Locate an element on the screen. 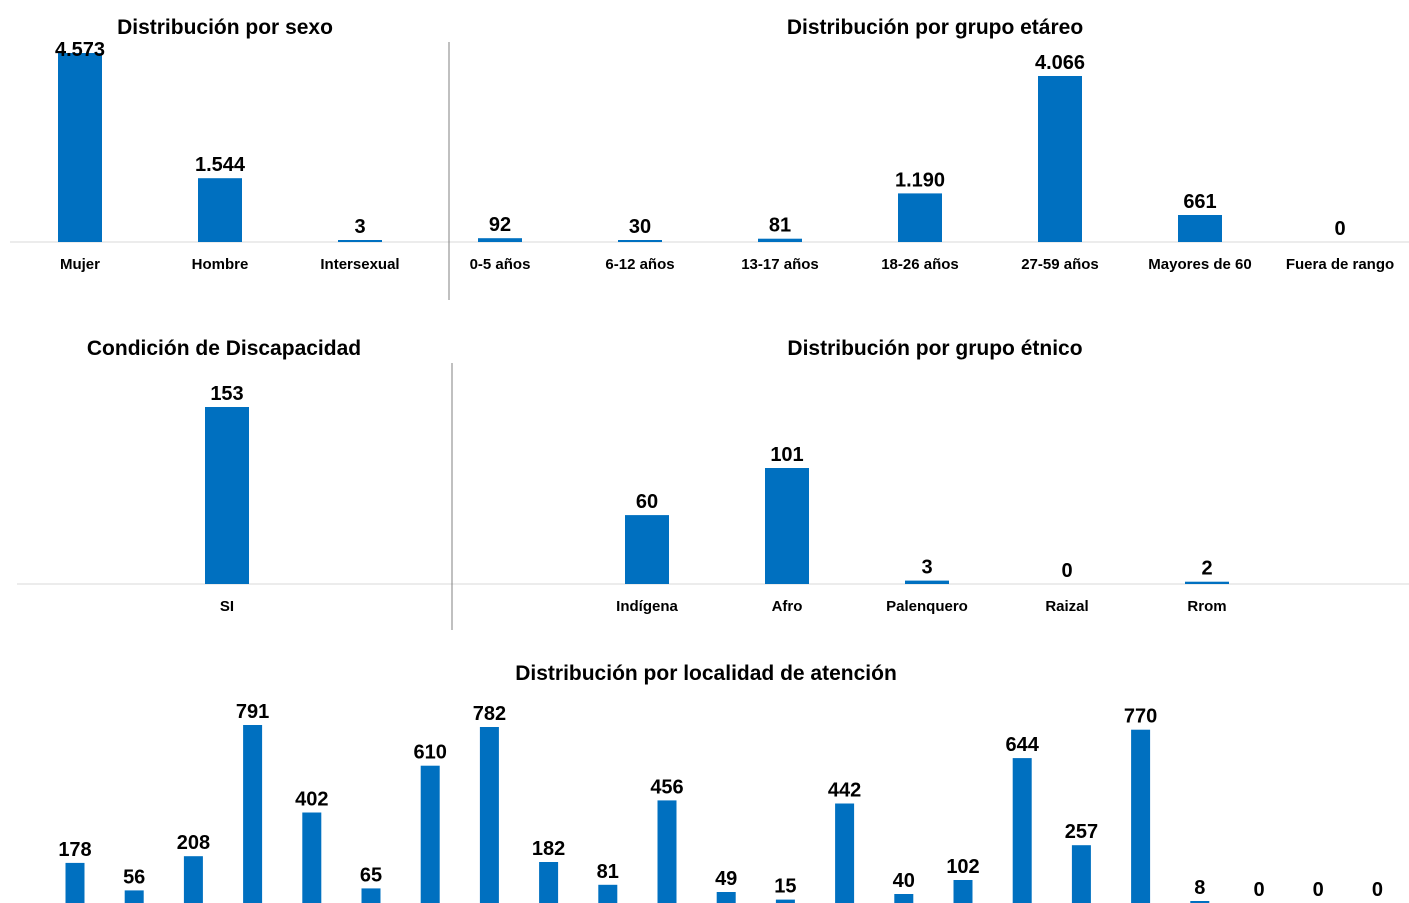  localidad-value-label-0: 178 is located at coordinates (74, 850).